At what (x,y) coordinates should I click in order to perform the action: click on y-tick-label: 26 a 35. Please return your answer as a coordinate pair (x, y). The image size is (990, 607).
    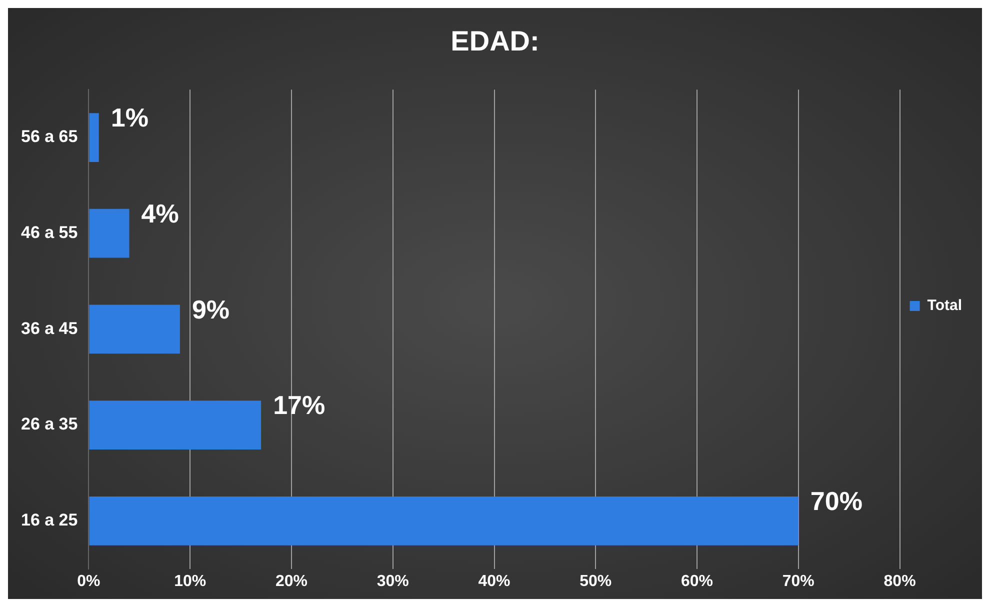
    Looking at the image, I should click on (49, 424).